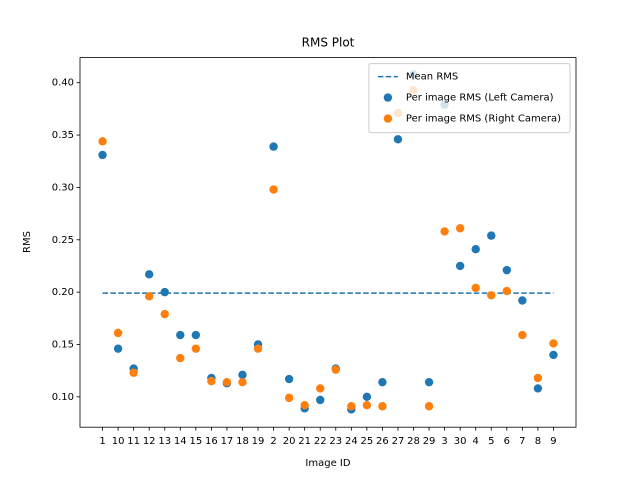  I want to click on legend-label: Mean RMS, so click(432, 77).